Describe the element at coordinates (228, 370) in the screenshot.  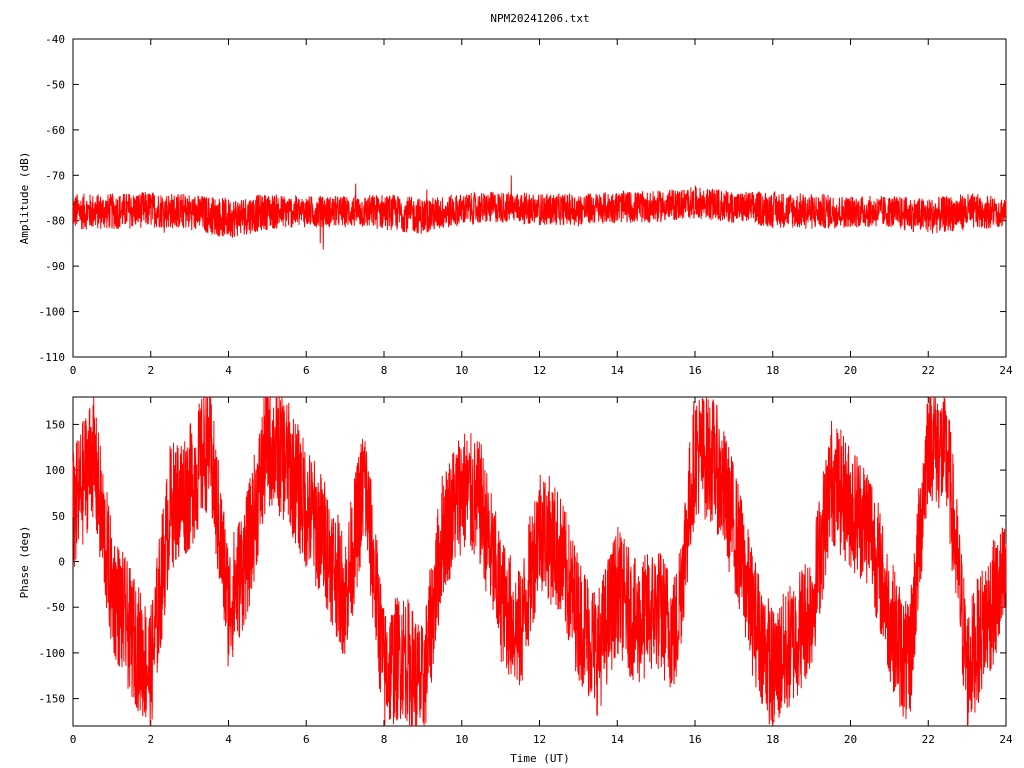
I see `amplitude-x-tick-label: 4` at that location.